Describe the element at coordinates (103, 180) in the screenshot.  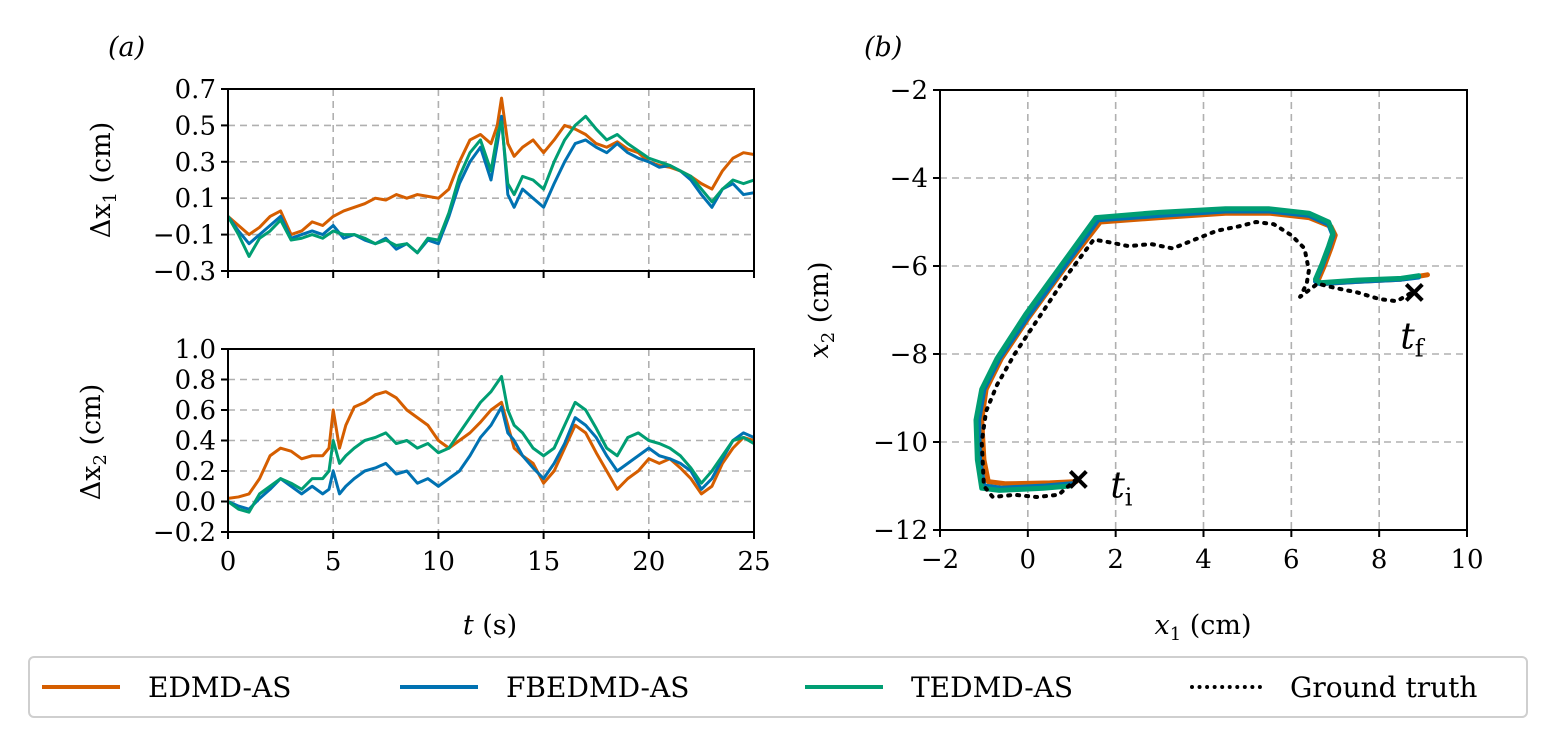
I see `a1-ylabel: Δx1 (cm)` at that location.